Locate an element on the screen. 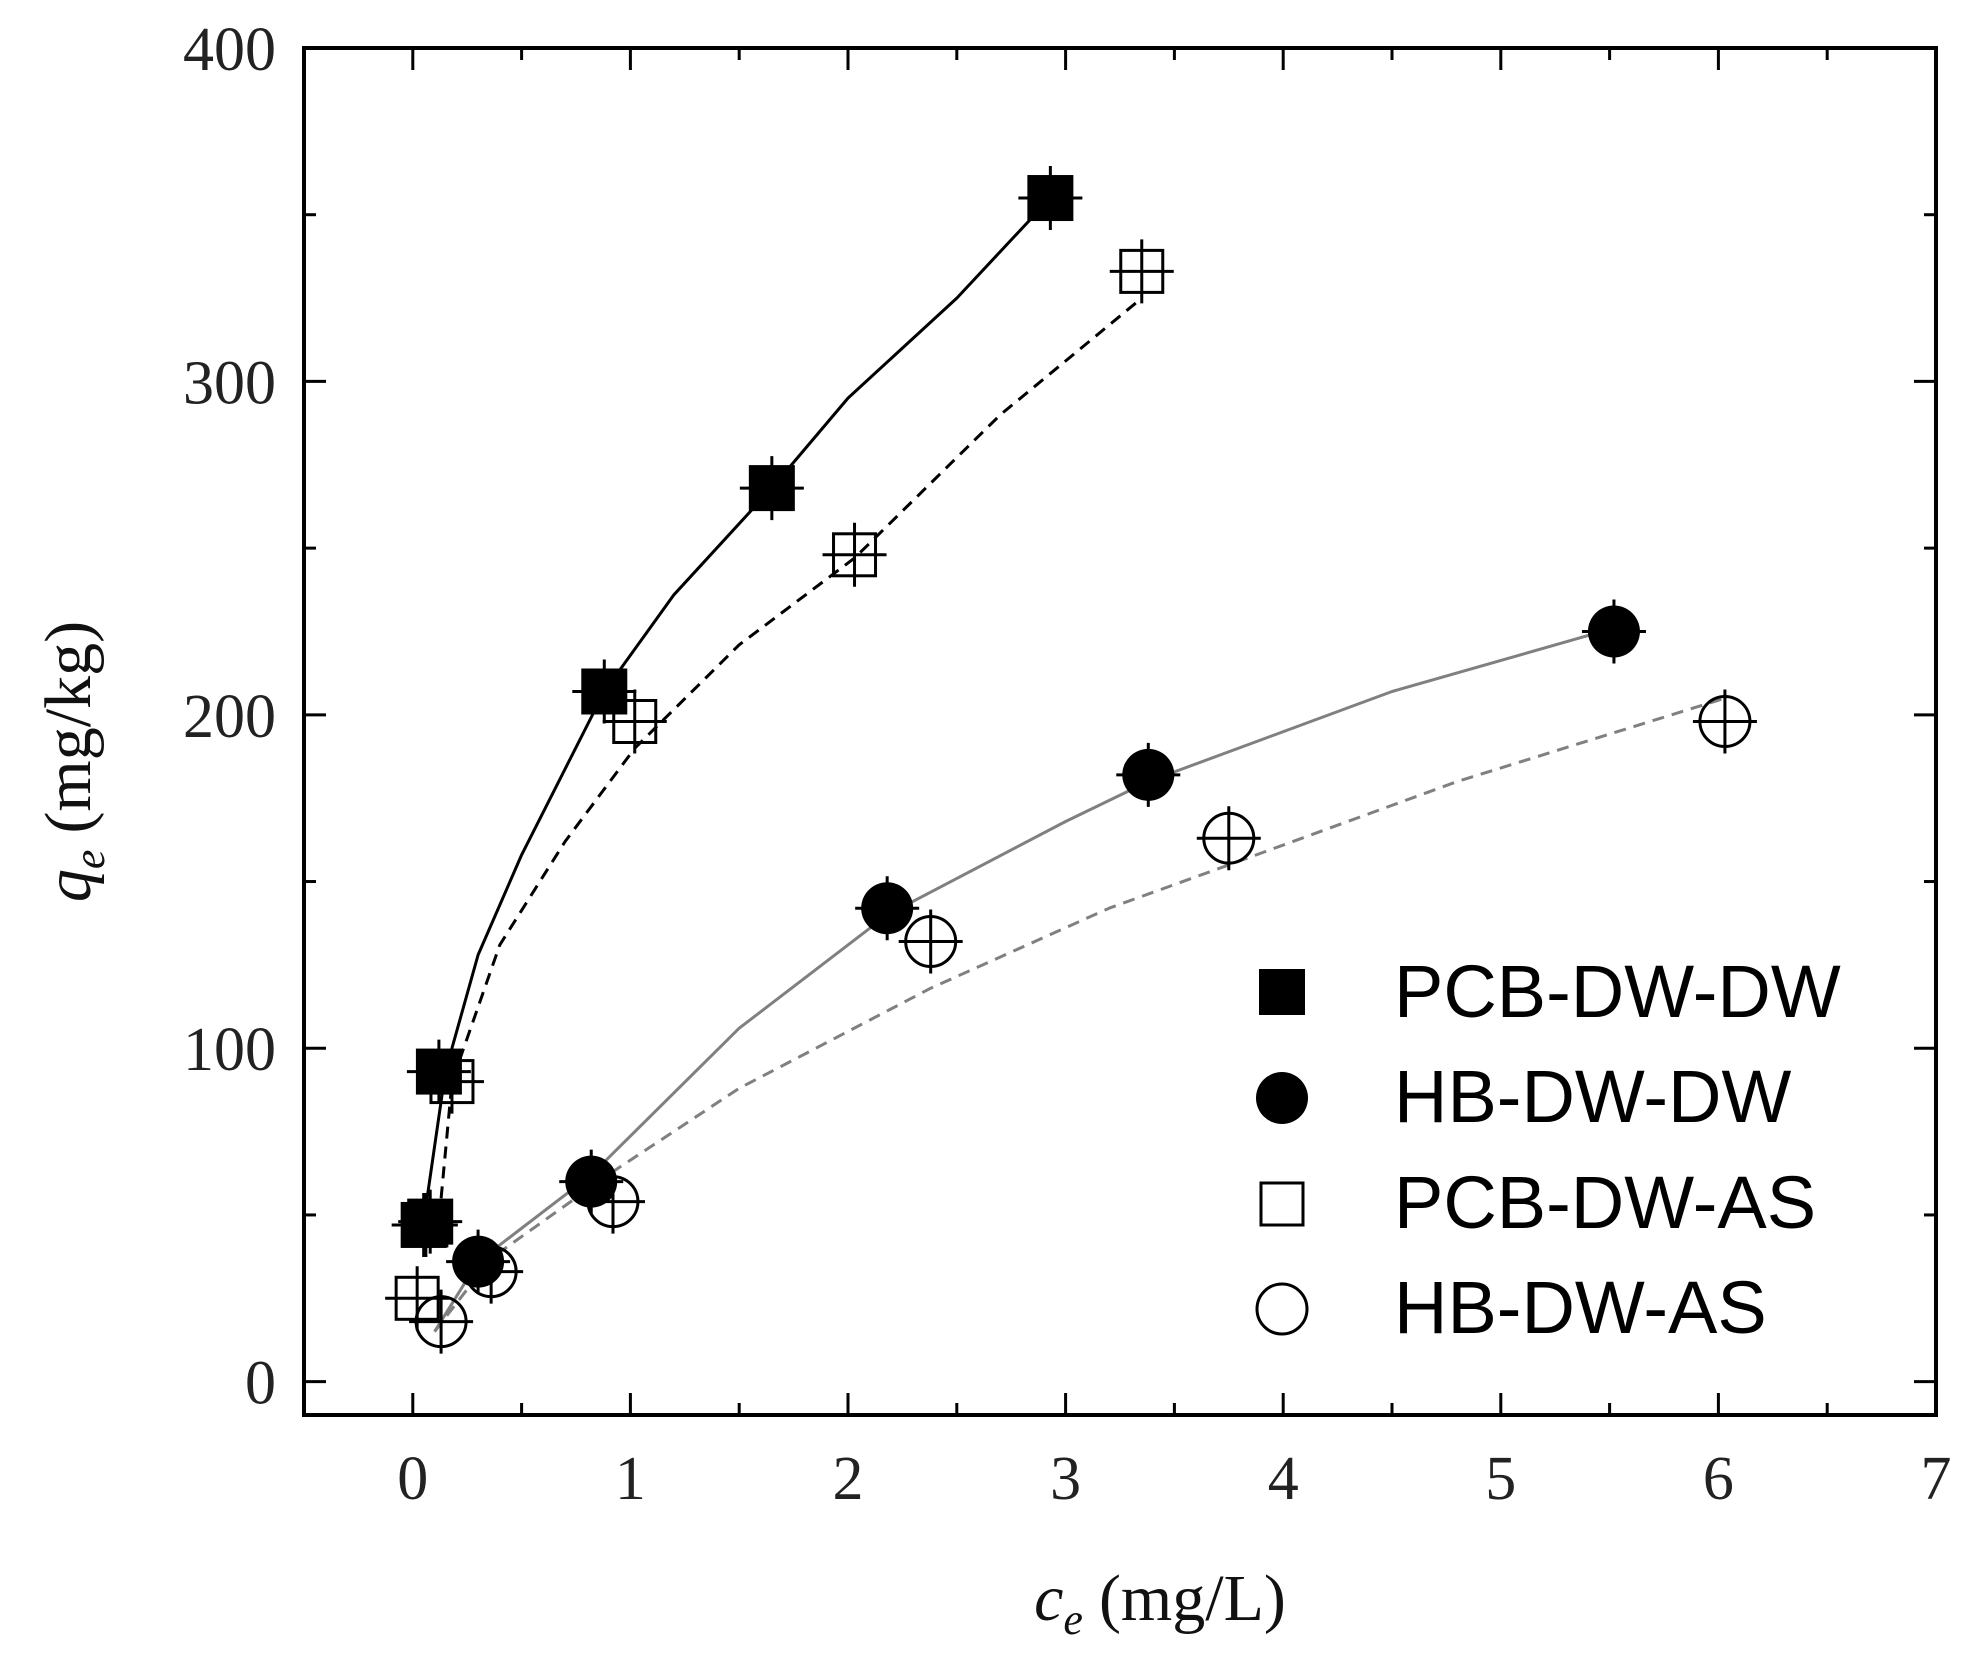  legend-item-pcb-dw-dw: PCB-DW-DW is located at coordinates (1550, 991).